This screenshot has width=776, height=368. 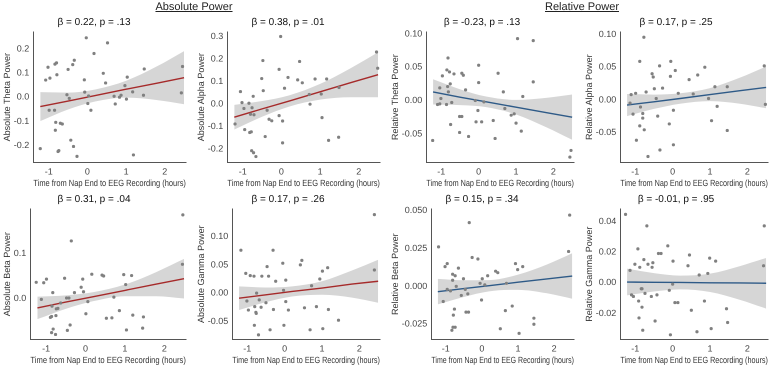 I want to click on chart-title: β = 0.17, p = .25, so click(x=676, y=22).